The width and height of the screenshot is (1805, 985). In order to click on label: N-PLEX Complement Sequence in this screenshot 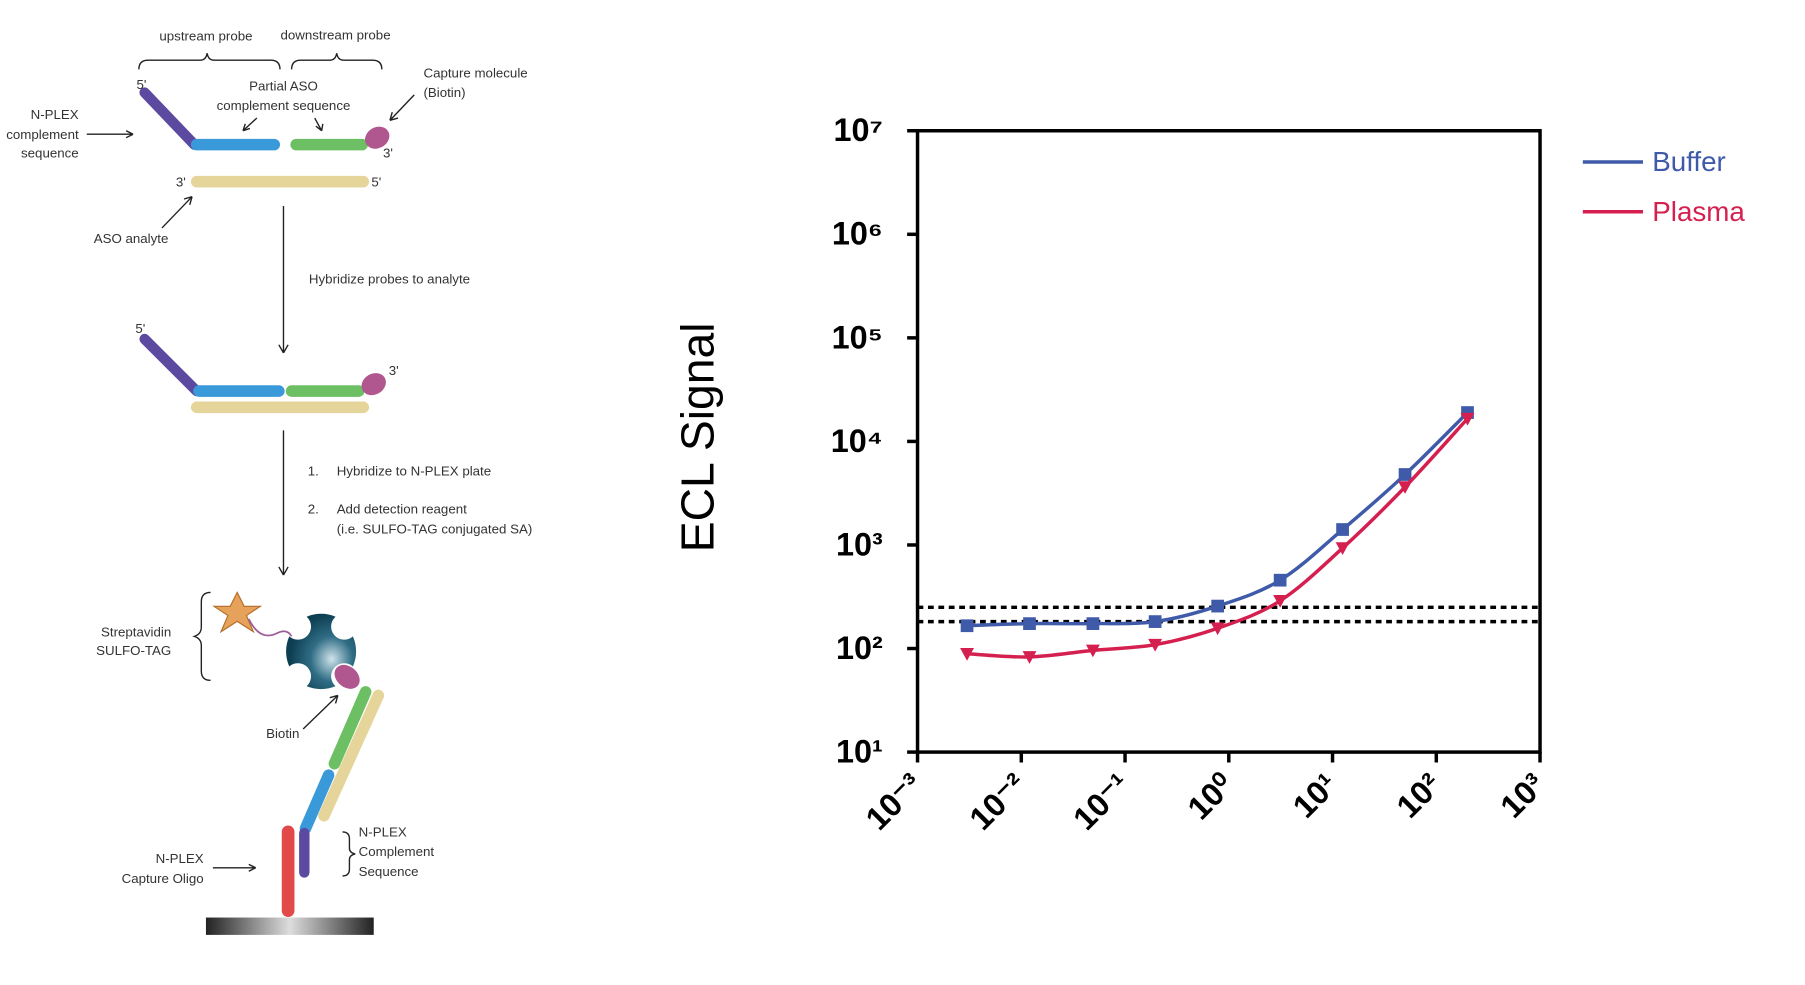, I will do `click(397, 852)`.